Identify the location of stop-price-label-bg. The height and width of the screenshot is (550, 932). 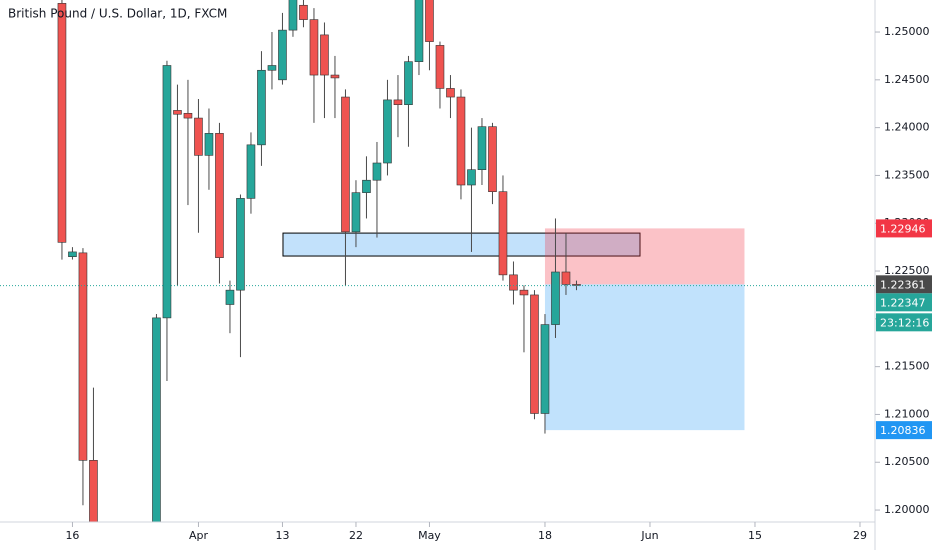
(904, 228).